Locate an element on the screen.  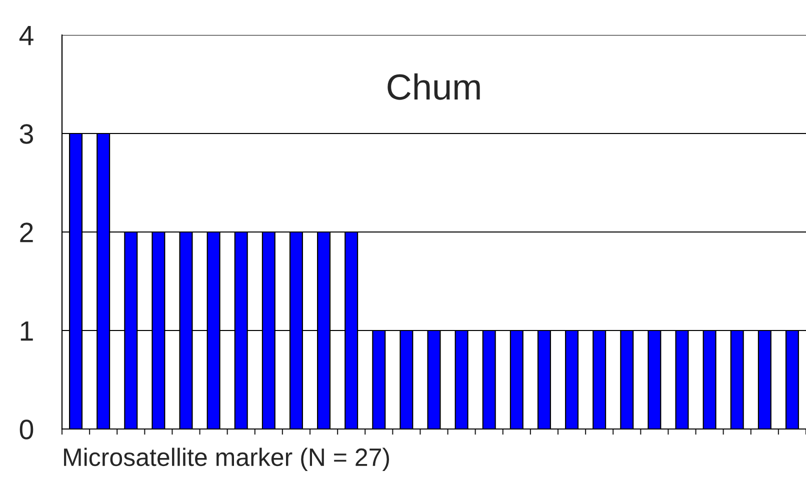
text: Chum is located at coordinates (434, 86).